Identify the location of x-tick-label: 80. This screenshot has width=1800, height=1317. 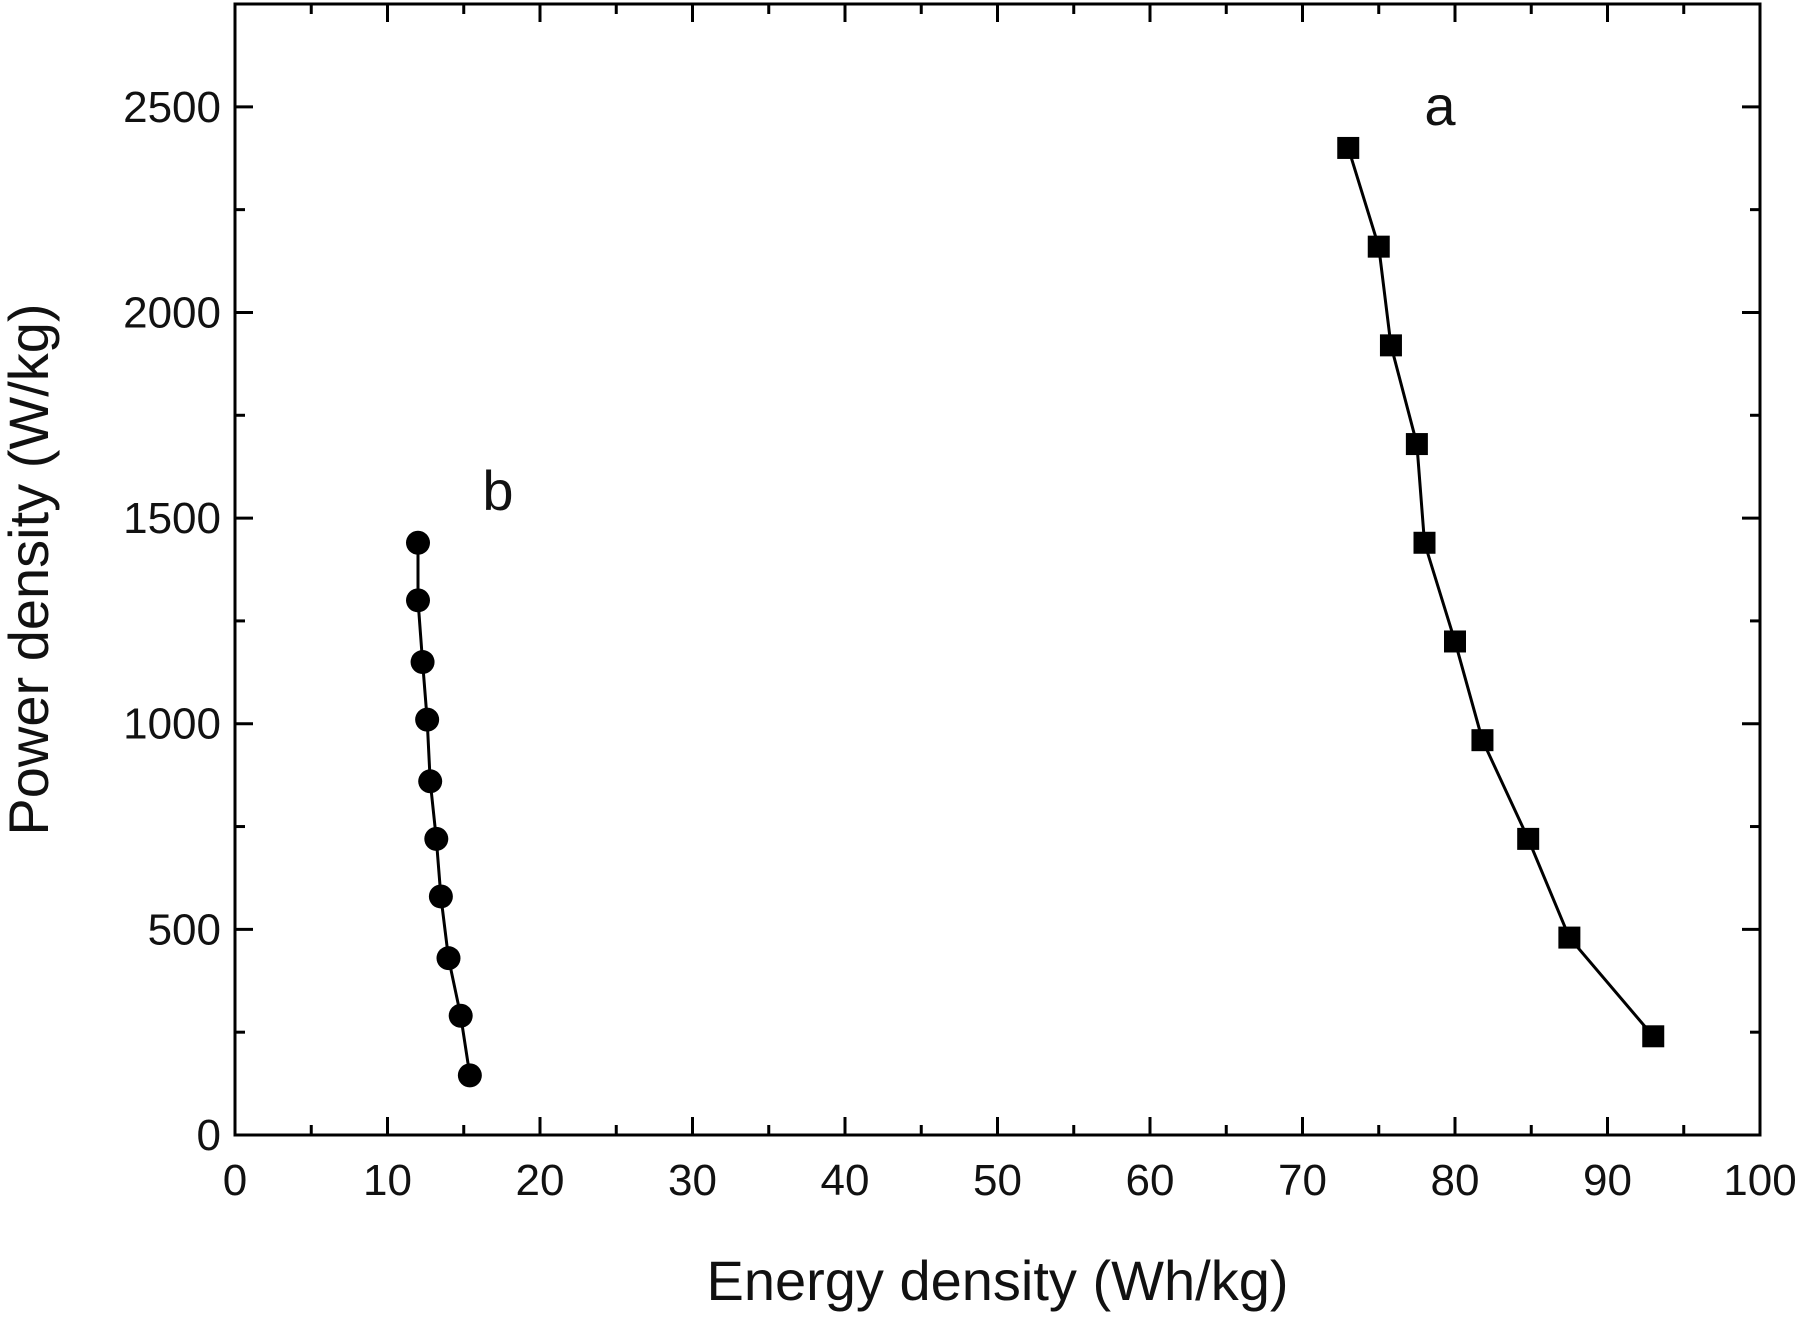
(1455, 1180).